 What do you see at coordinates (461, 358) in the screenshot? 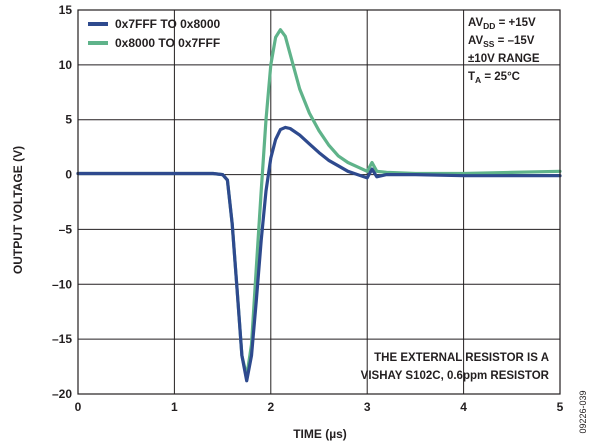
I see `note-line-1: THE EXTERNAL RESISTOR IS A` at bounding box center [461, 358].